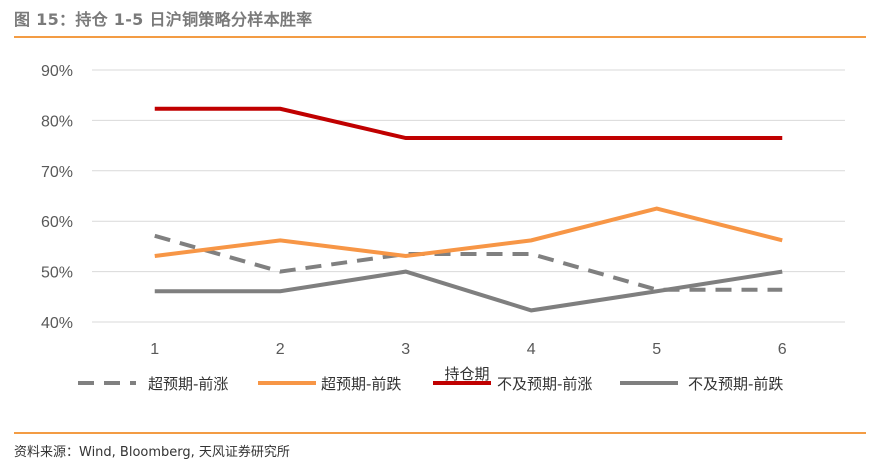  I want to click on bottom-divider, so click(440, 433).